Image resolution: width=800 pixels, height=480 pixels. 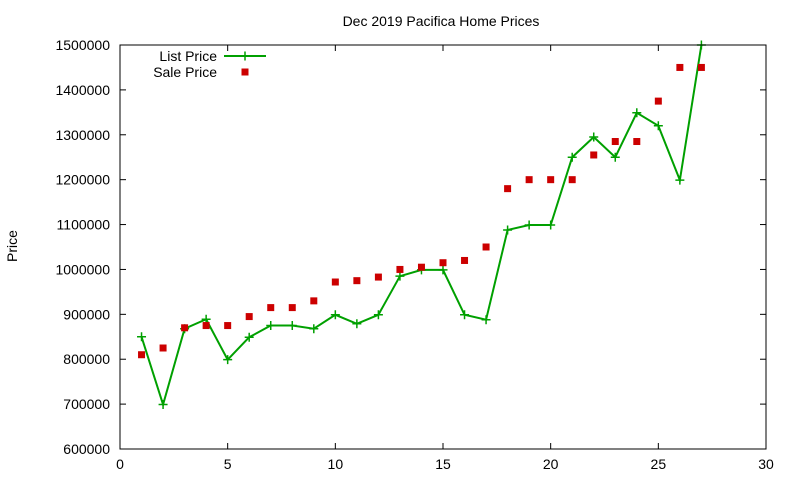 I want to click on y-tick-label-1400000: 1400000, so click(x=82, y=90).